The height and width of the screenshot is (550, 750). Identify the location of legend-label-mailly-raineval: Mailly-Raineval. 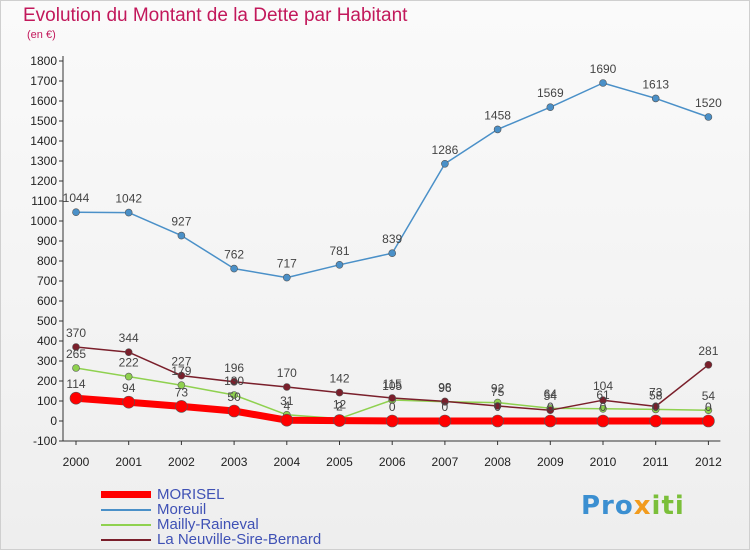
(208, 524).